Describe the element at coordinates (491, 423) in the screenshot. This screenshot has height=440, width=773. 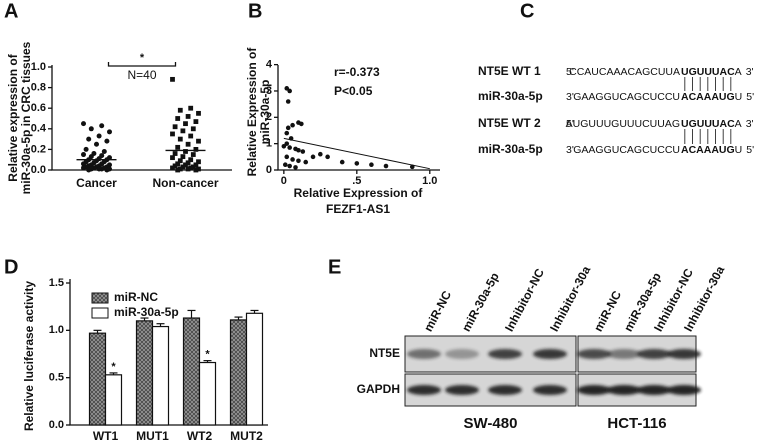
I see `cell-line-label: SW-480` at that location.